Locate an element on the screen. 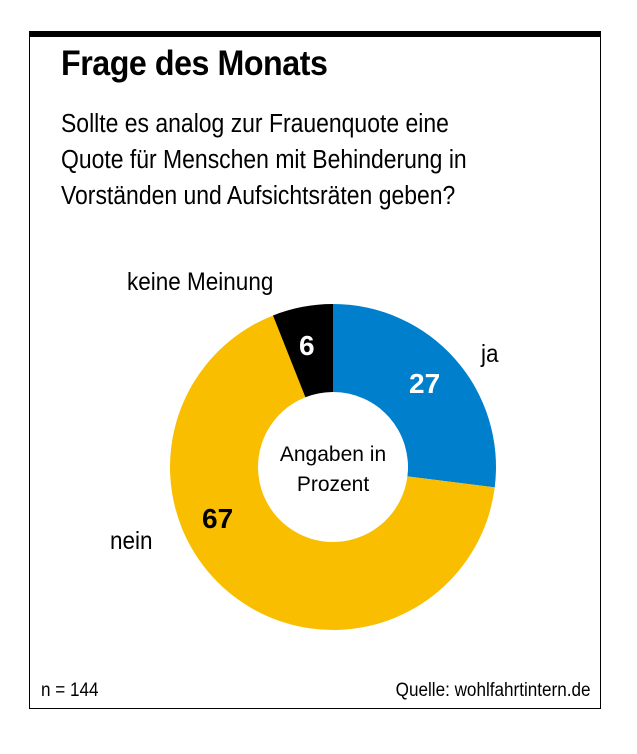 Image resolution: width=637 pixels, height=754 pixels. sample-size: n = 144 is located at coordinates (70, 690).